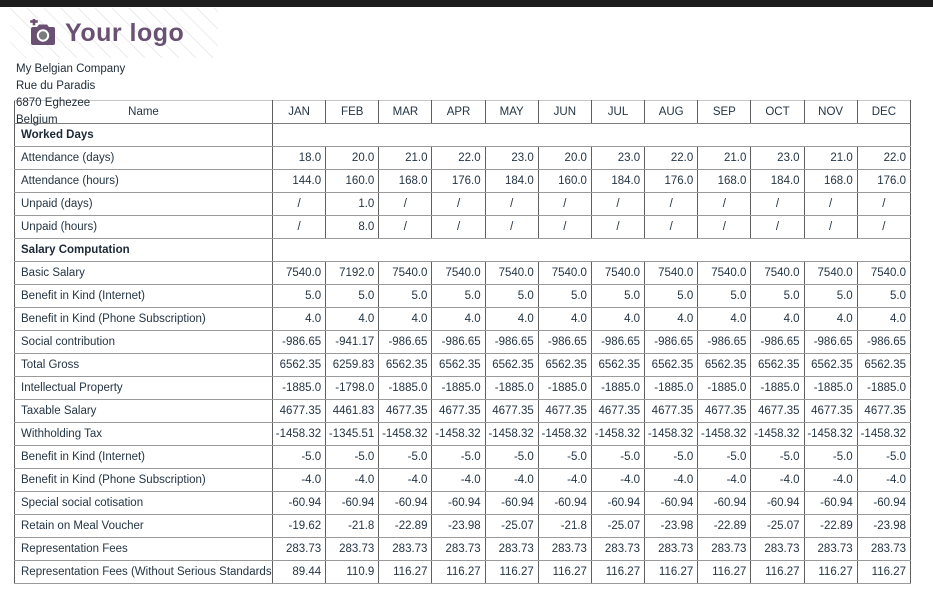 The image size is (933, 593). I want to click on value-cell: 89.44, so click(299, 572).